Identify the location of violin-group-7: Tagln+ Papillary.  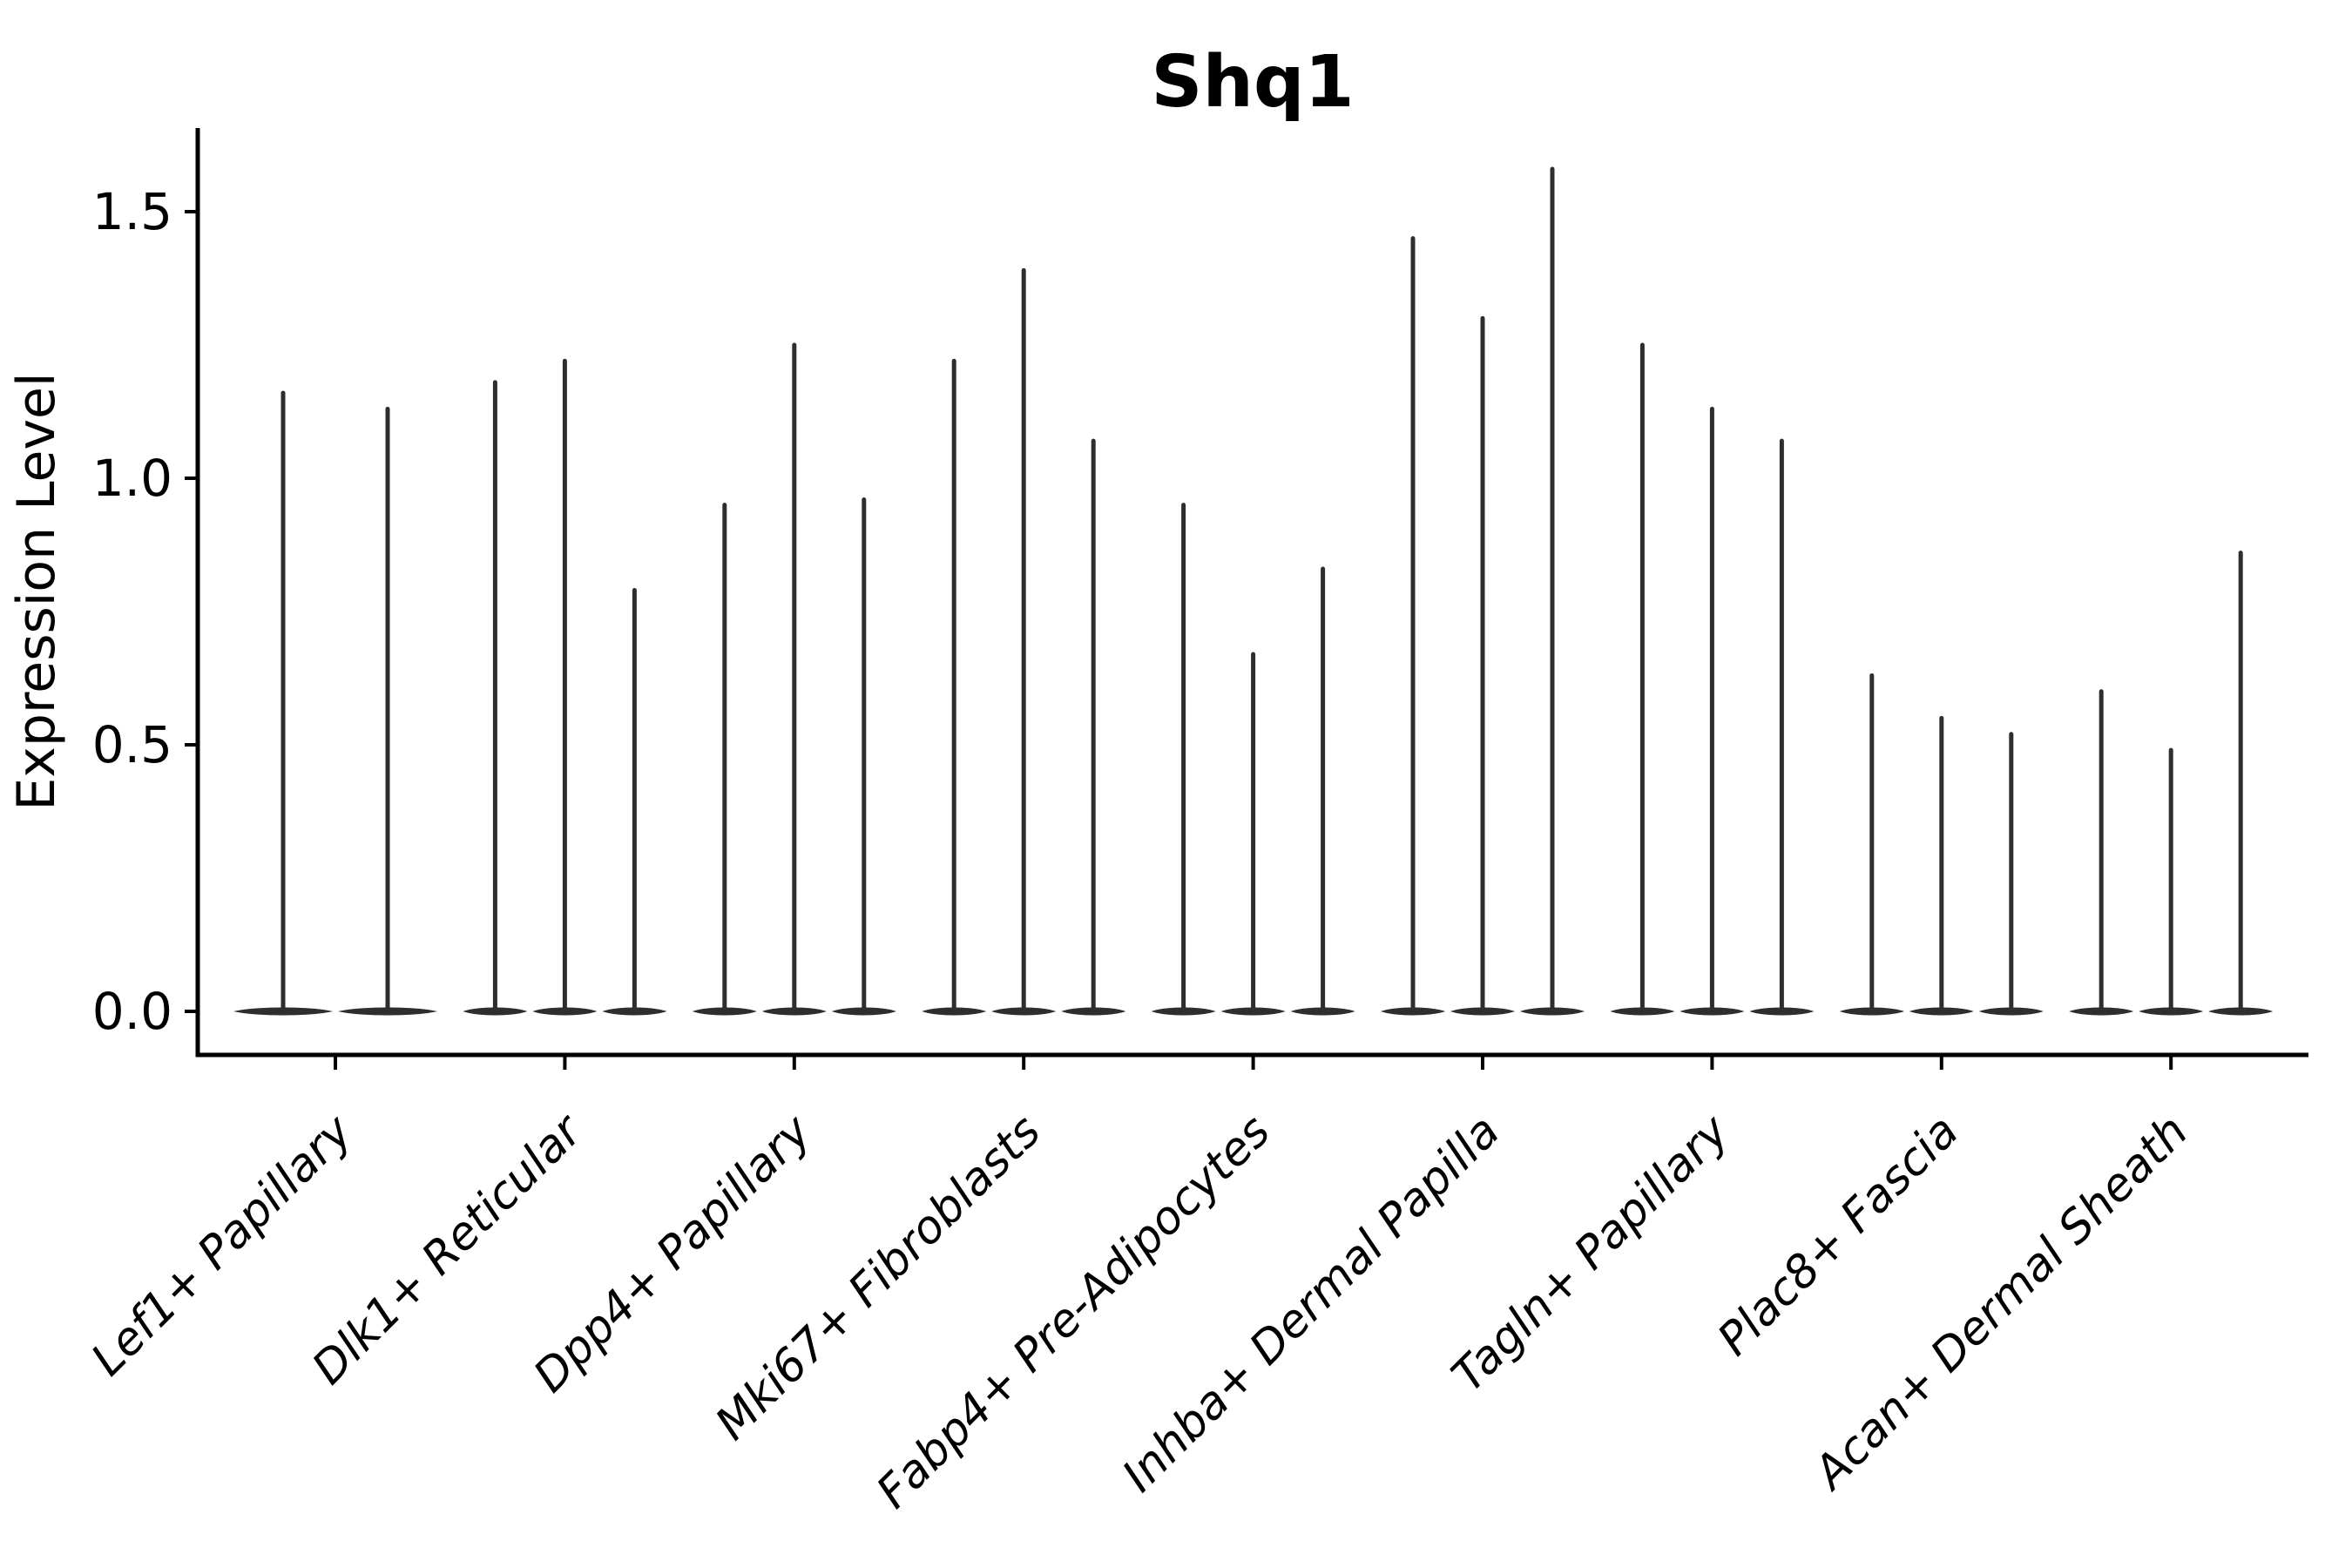
(1629, 872).